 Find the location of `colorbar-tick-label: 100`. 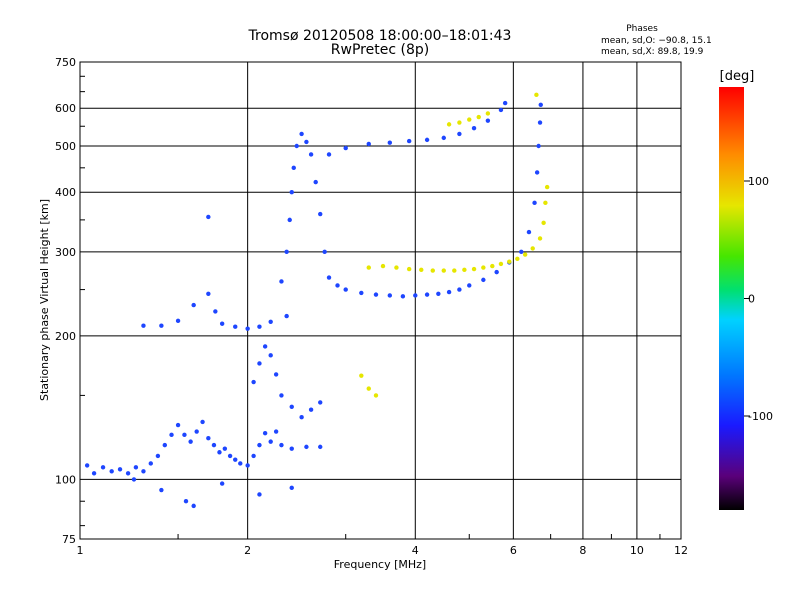

colorbar-tick-label: 100 is located at coordinates (758, 181).